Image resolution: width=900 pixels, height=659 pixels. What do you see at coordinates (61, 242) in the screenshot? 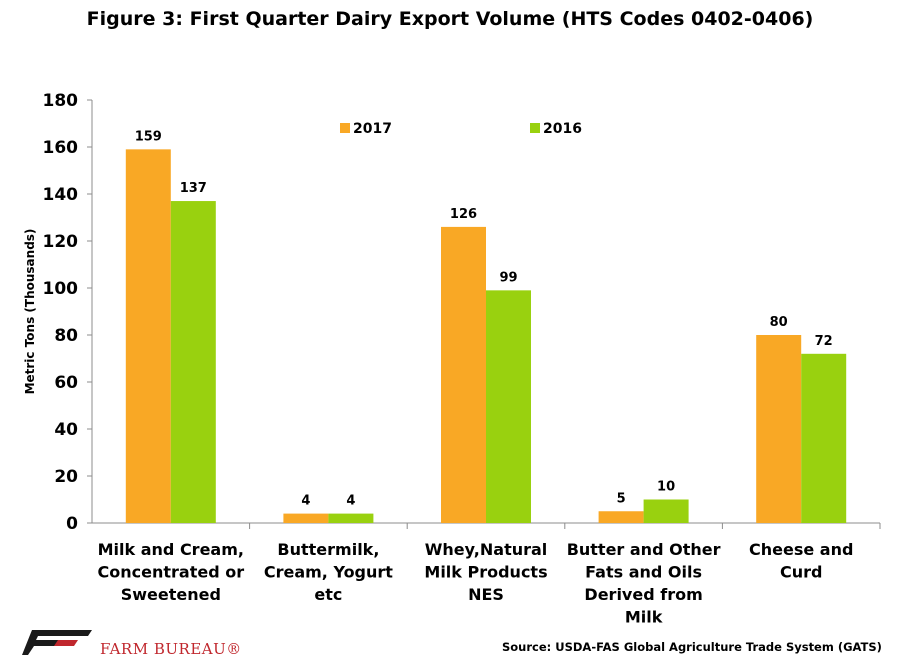
I see `y-tick-label: 120` at bounding box center [61, 242].